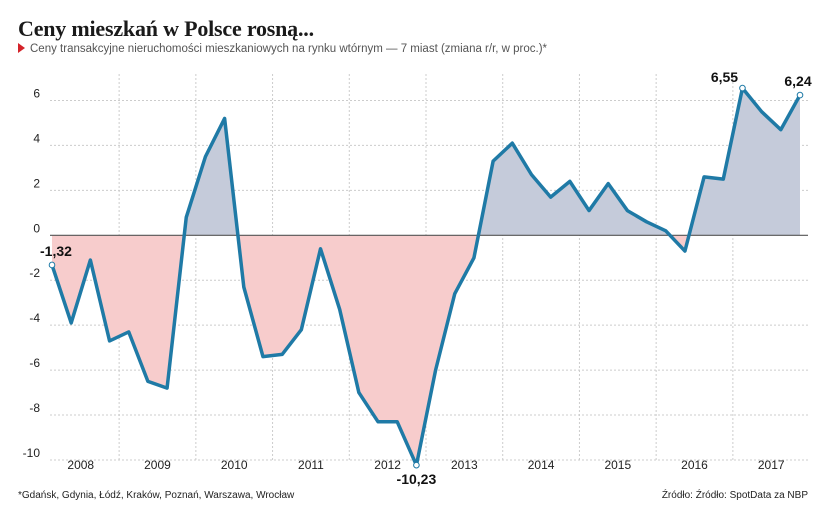  I want to click on x-year-label: 2013, so click(464, 465).